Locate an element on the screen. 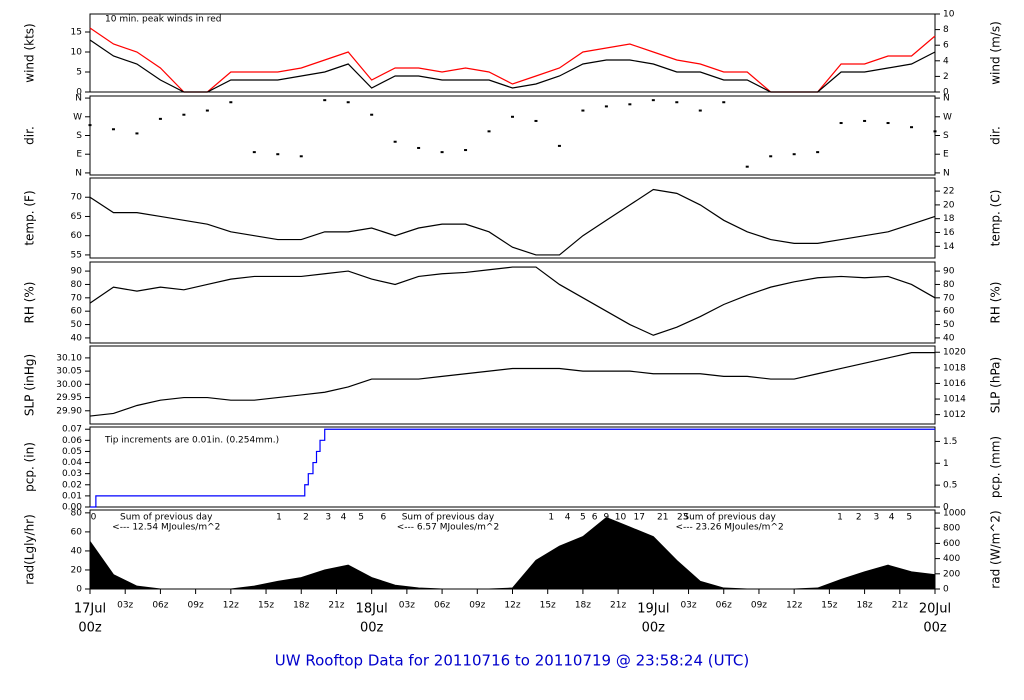  y2-tick-label: 10 is located at coordinates (949, 15).